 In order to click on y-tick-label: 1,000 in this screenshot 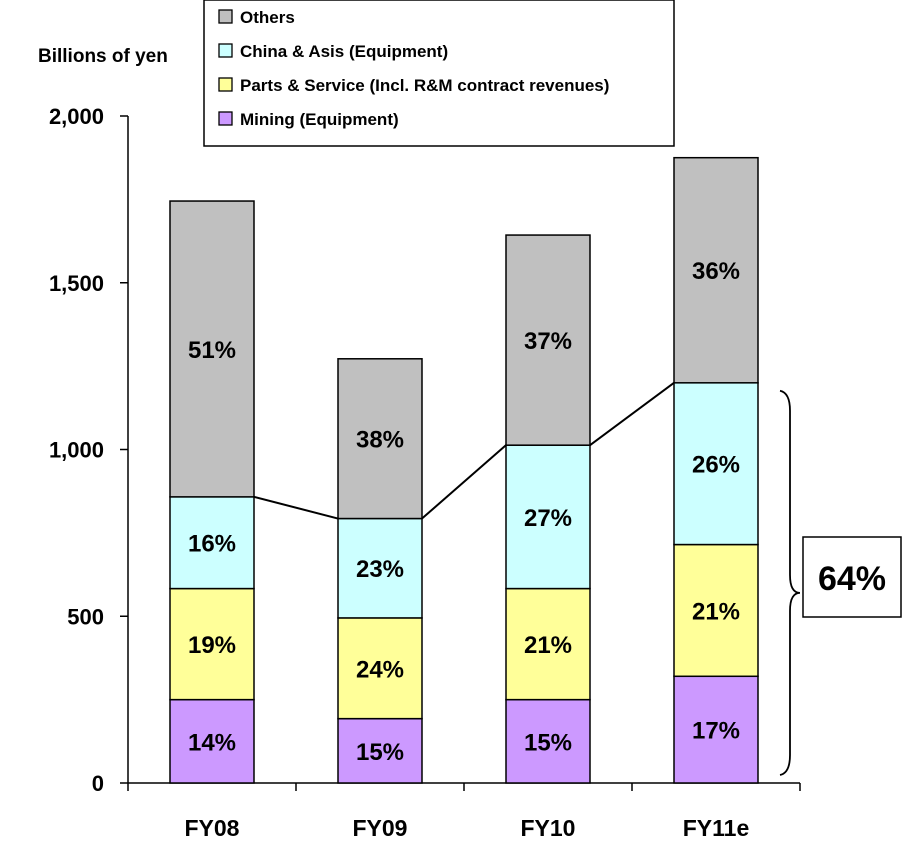, I will do `click(76, 450)`.